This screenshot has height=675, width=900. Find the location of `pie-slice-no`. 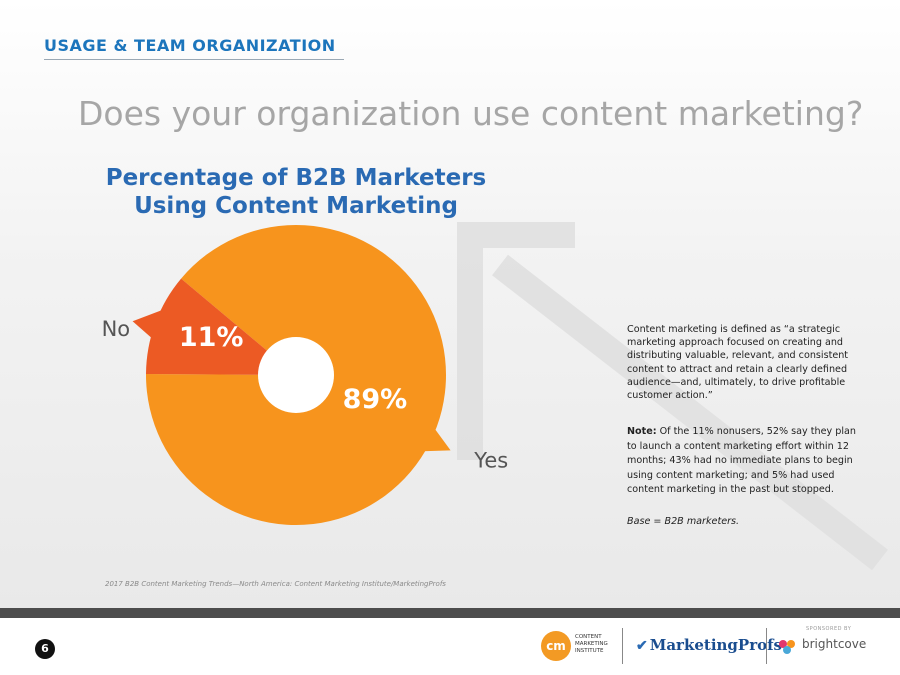

pie-slice-no is located at coordinates (221, 326).